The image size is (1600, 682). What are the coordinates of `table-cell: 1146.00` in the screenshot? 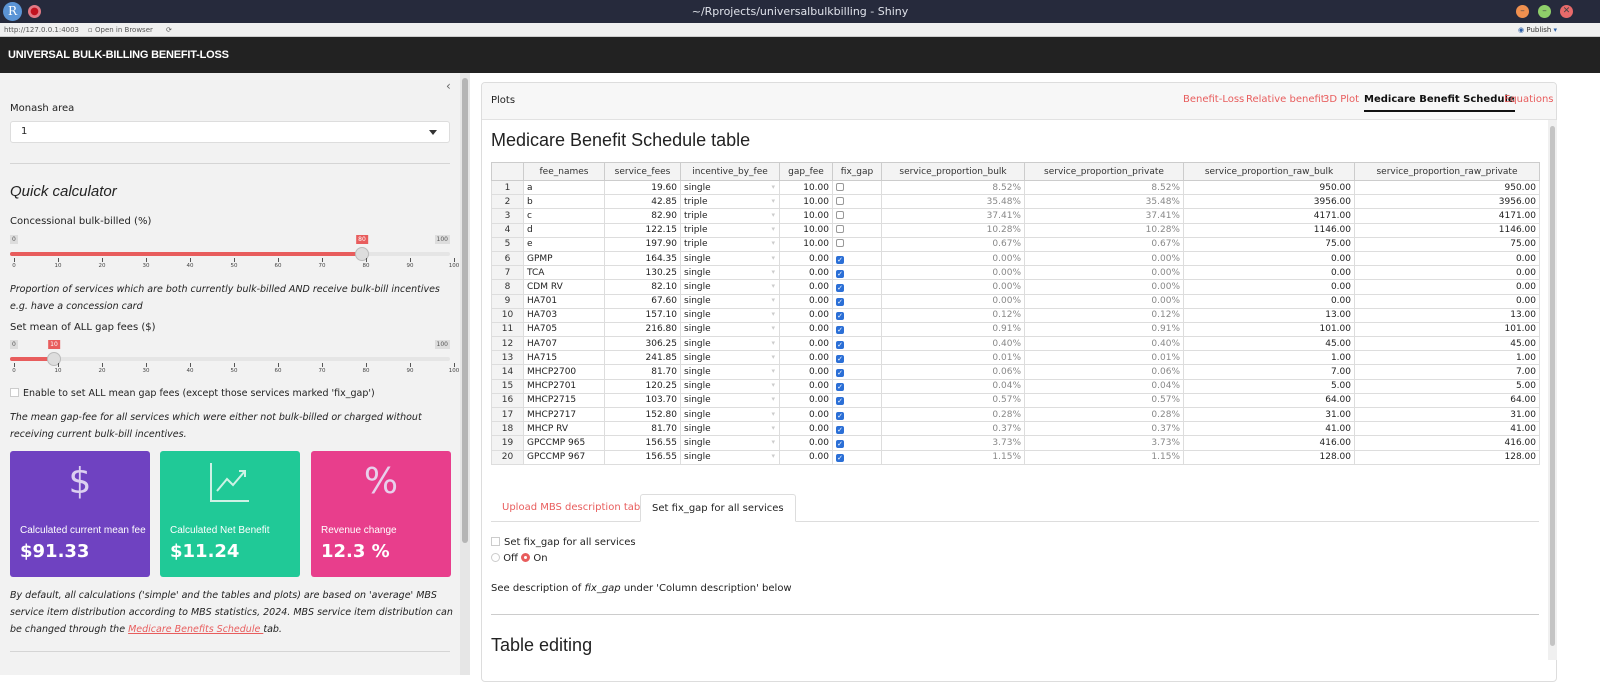 It's located at (1269, 230).